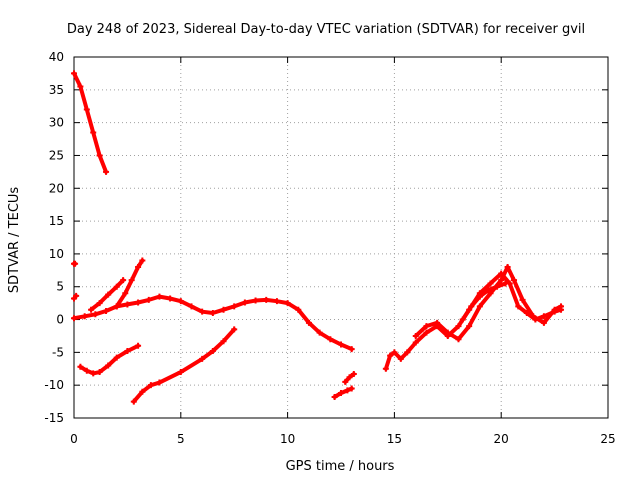 The height and width of the screenshot is (480, 640). I want to click on x-axis-label: GPS time / hours, so click(340, 466).